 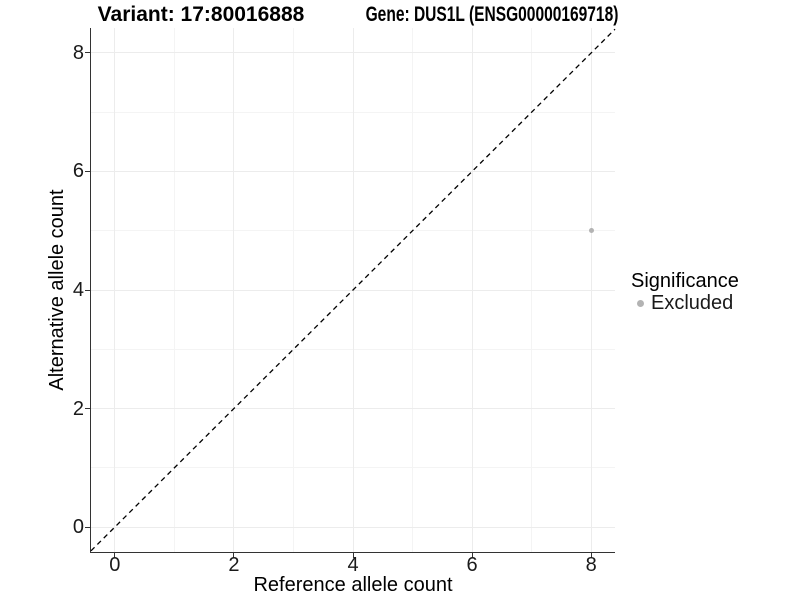 What do you see at coordinates (353, 565) in the screenshot?
I see `x-tick-label: 4` at bounding box center [353, 565].